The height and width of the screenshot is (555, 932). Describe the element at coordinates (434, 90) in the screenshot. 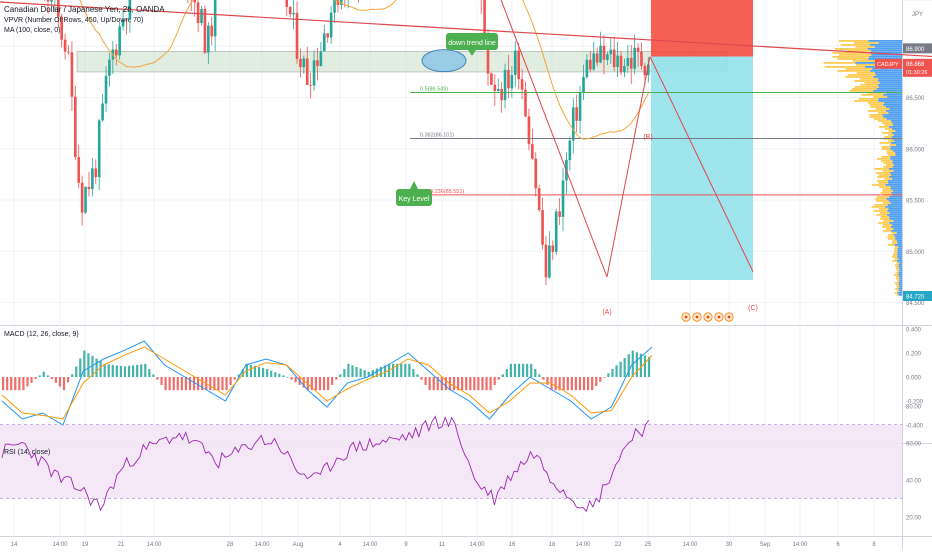

I see `fib-050-label: 0.5(86.549)` at that location.